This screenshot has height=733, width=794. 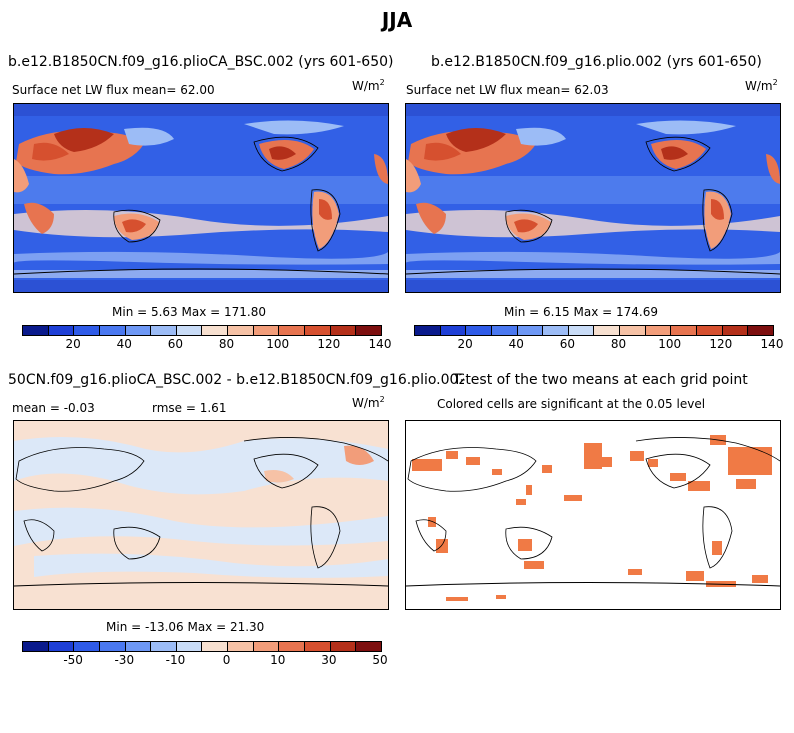 I want to click on colorbar-tick-label: 0, so click(x=226, y=660).